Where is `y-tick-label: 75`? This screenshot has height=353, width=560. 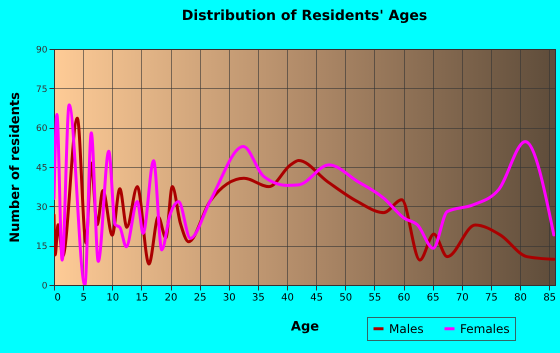 y-tick-label: 75 is located at coordinates (42, 89).